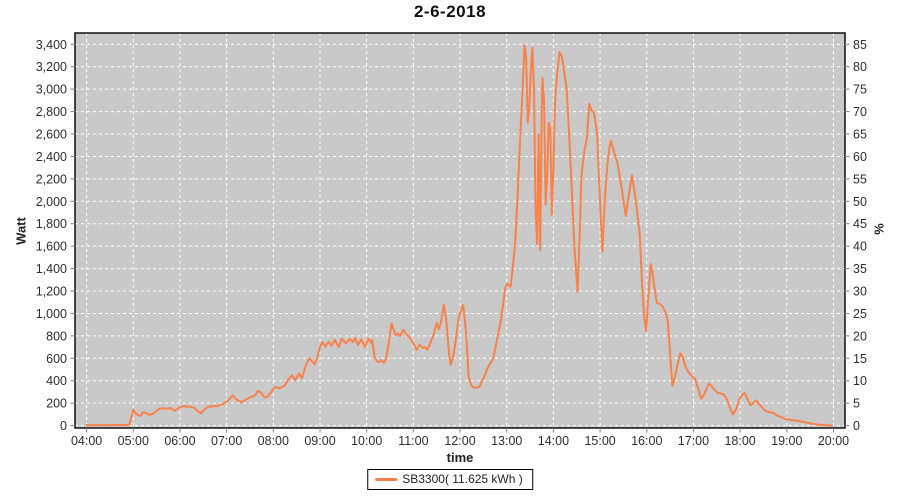  Describe the element at coordinates (51, 179) in the screenshot. I see `svg-text: 2,200` at that location.